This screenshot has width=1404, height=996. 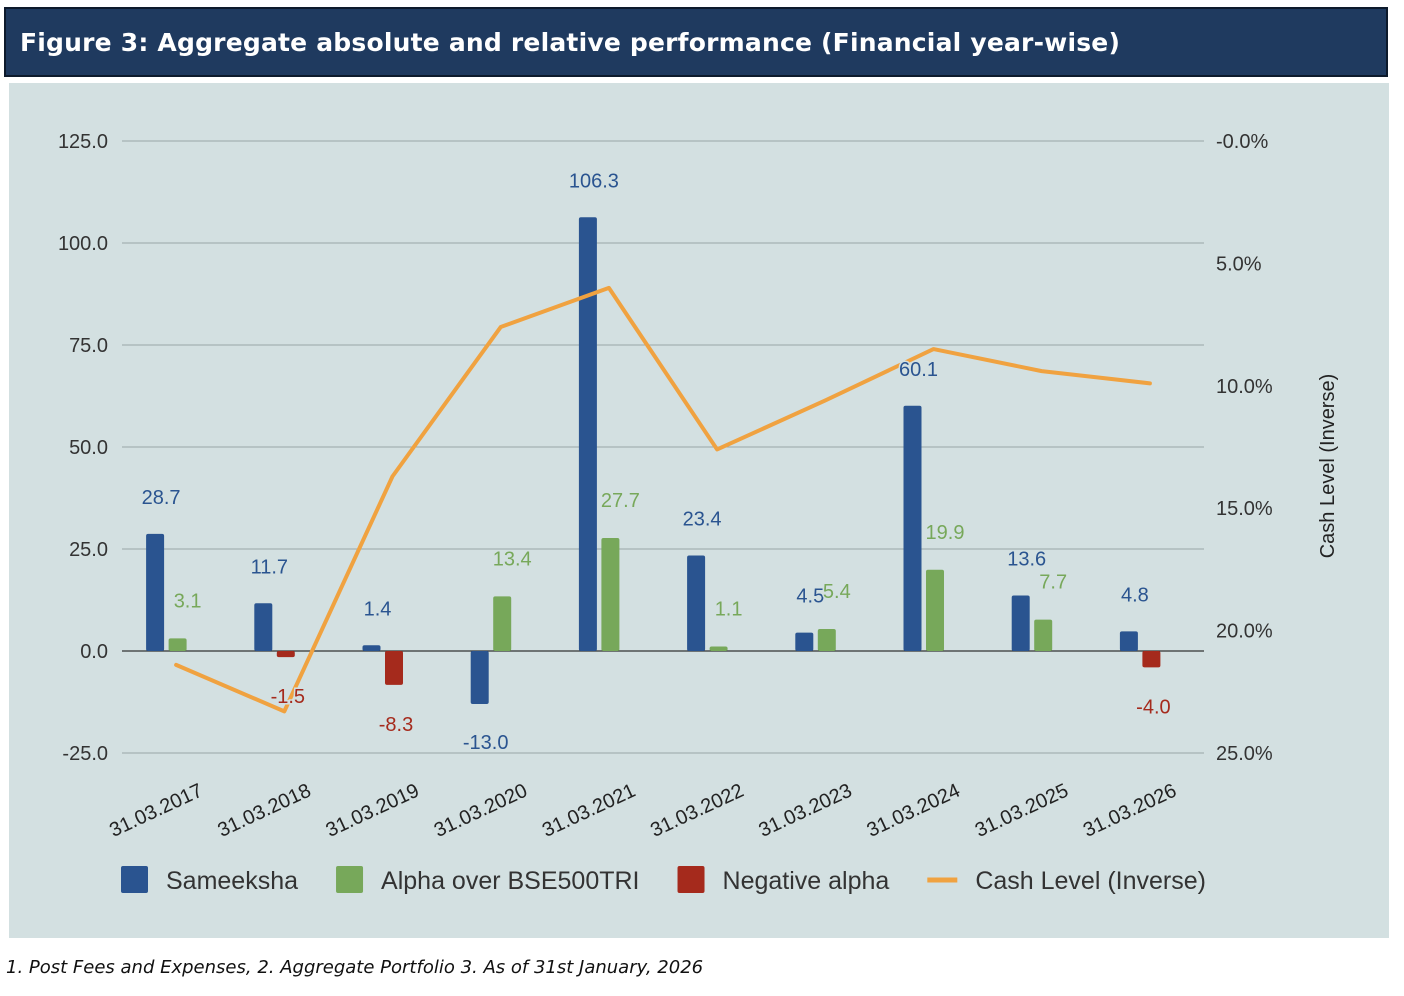 I want to click on y2-tick-label: 10.0%, so click(x=1244, y=387).